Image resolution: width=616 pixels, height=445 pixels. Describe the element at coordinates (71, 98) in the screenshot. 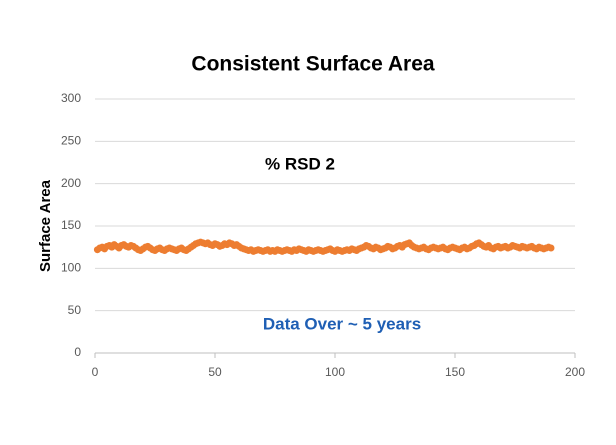

I see `y-tick-label: 300` at that location.